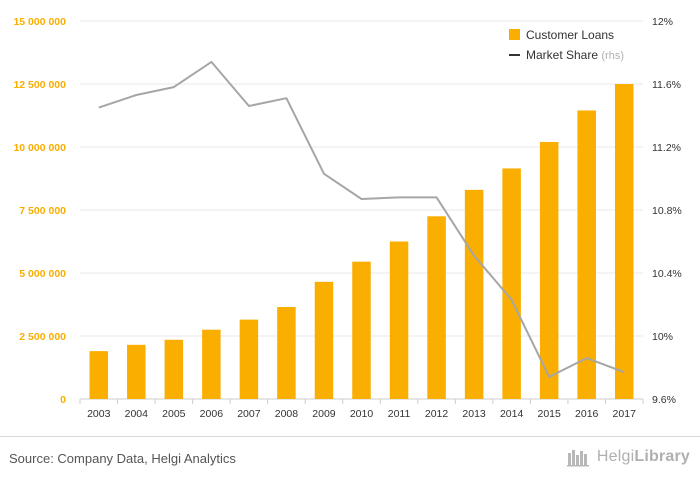 The height and width of the screenshot is (483, 700). I want to click on y-left-tick-label: 0, so click(63, 400).